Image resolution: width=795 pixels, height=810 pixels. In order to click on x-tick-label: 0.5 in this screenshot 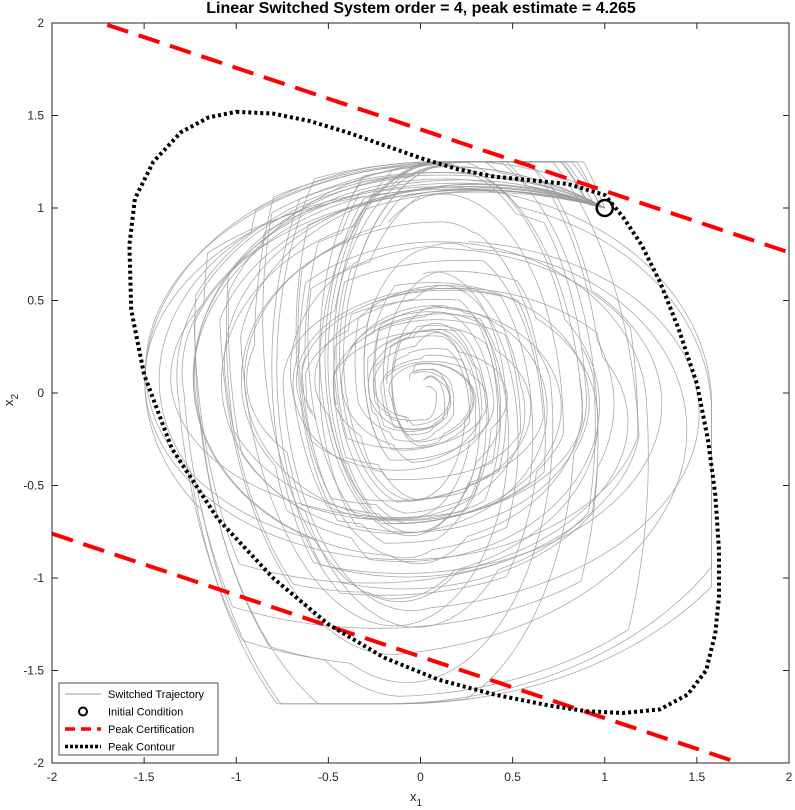, I will do `click(512, 777)`.